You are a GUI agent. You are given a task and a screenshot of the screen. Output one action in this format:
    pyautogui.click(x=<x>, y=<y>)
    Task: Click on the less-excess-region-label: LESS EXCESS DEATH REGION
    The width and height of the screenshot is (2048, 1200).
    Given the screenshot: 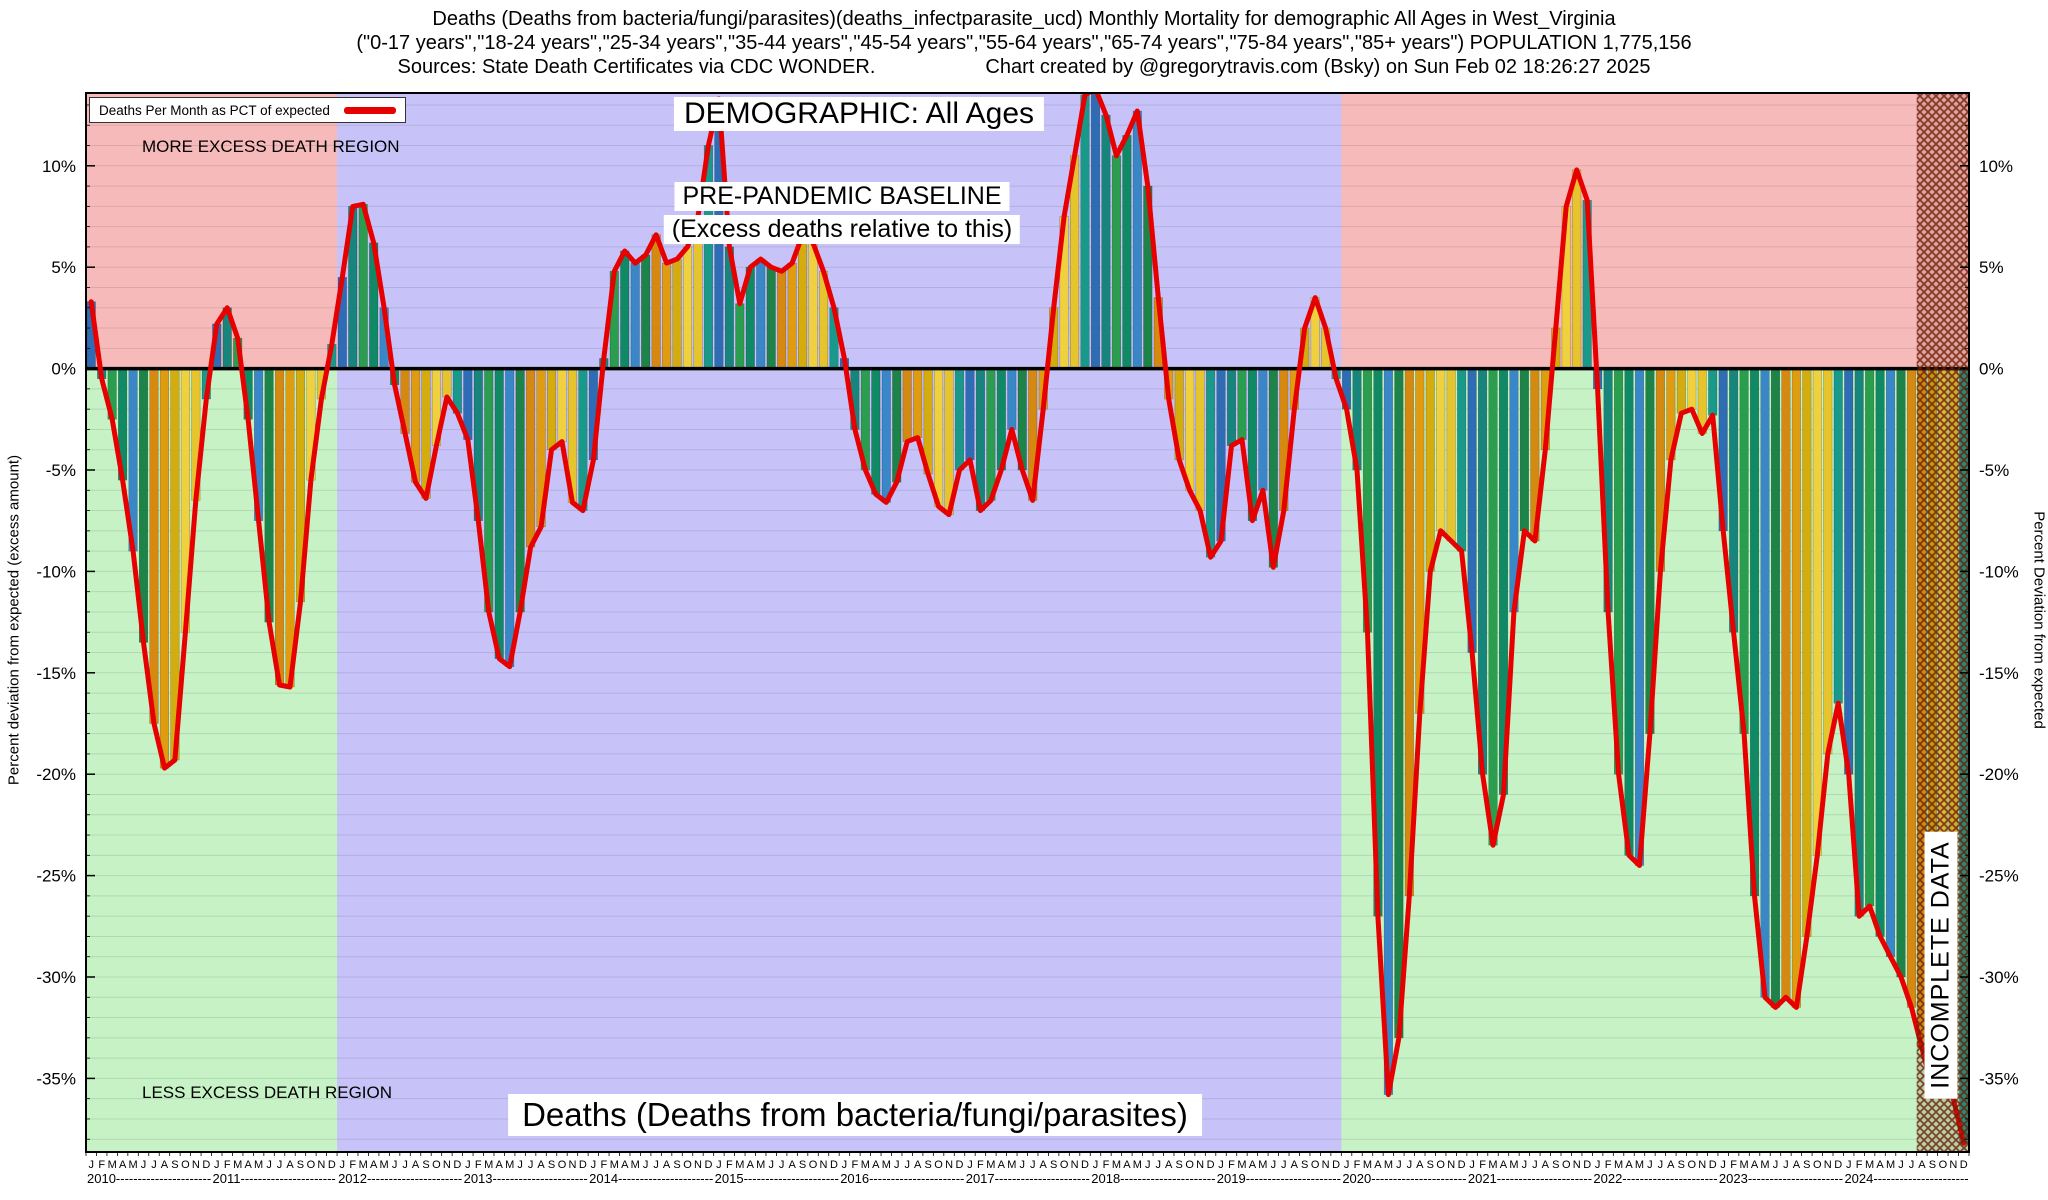 What is the action you would take?
    pyautogui.click(x=267, y=1092)
    